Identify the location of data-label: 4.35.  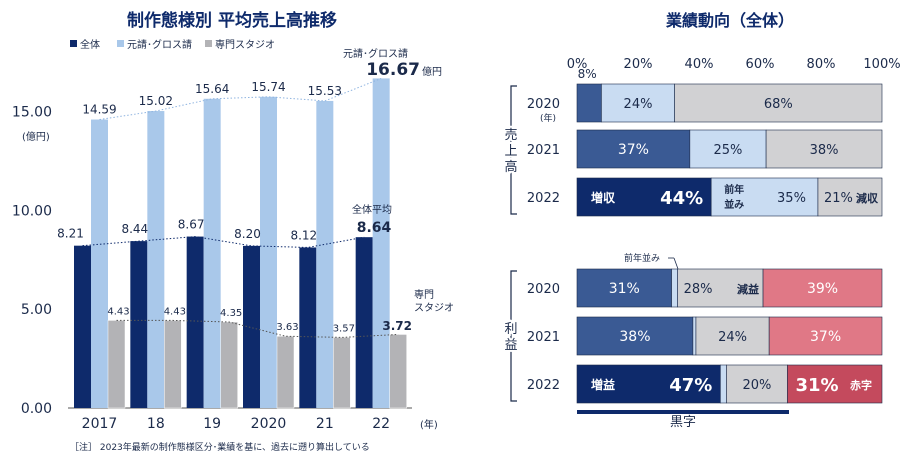
(231, 313).